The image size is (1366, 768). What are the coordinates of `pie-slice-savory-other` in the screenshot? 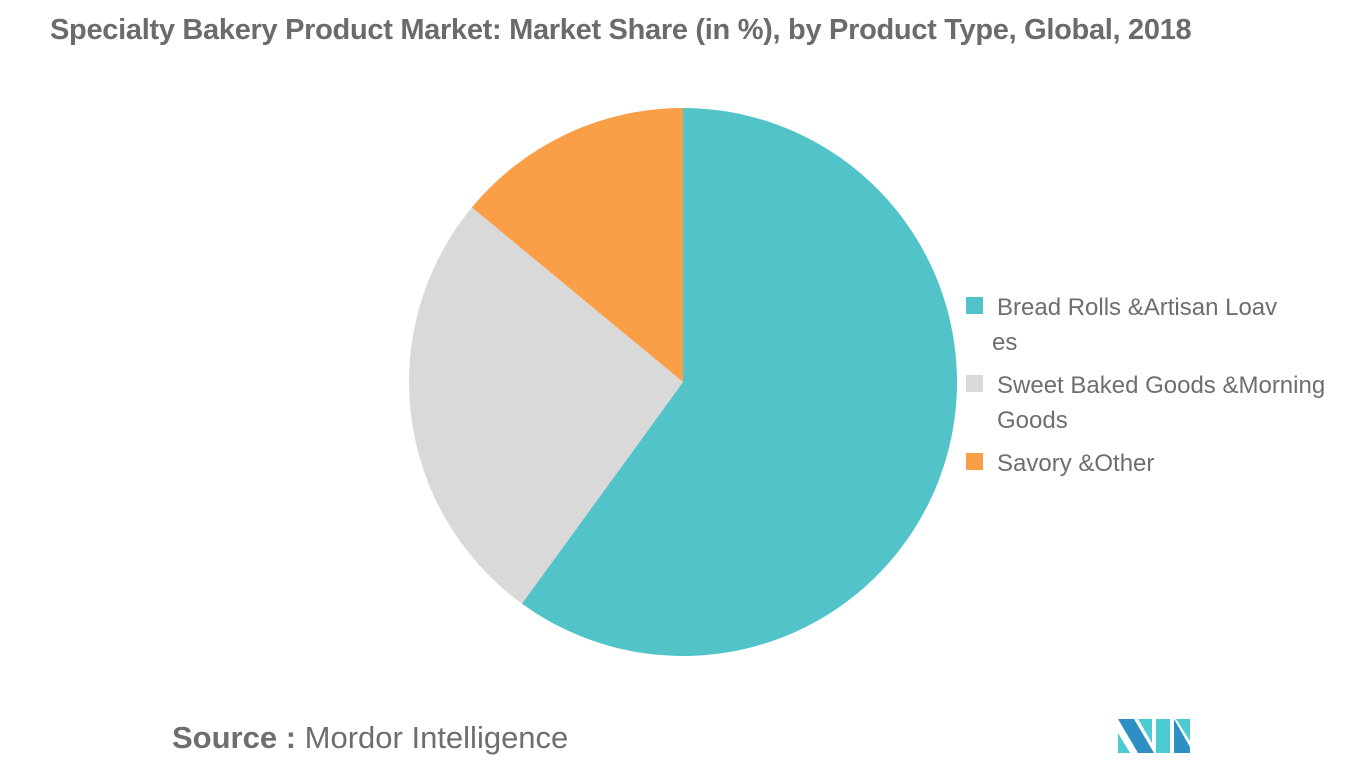 It's located at (577, 244).